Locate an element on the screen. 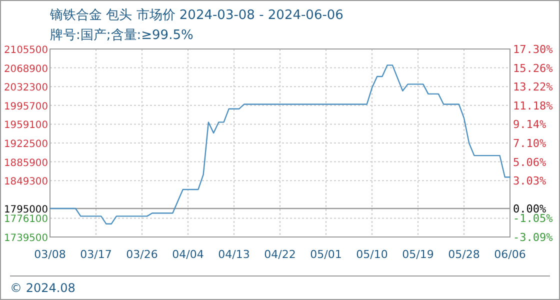 This screenshot has height=300, width=560. y2-tick-label: -3.09% is located at coordinates (533, 237).